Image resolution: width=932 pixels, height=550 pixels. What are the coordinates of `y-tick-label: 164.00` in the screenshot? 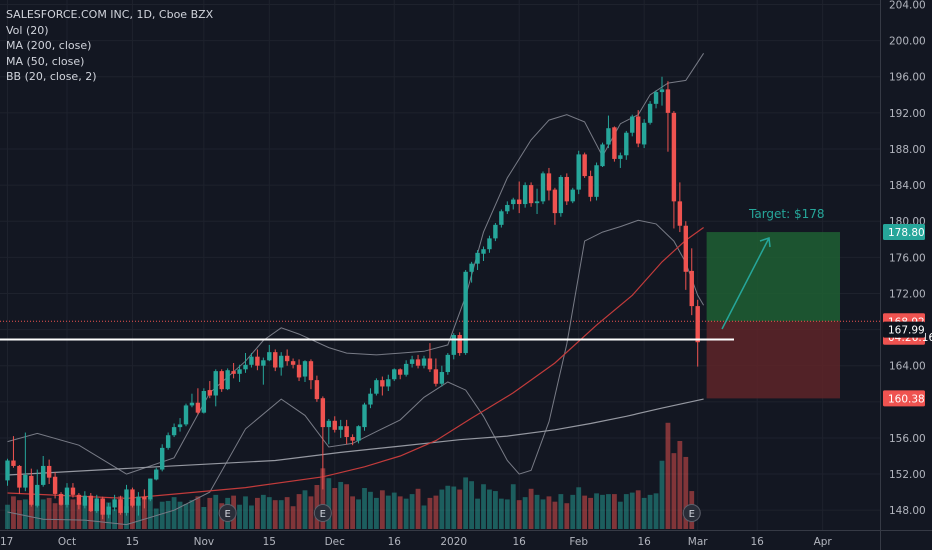 It's located at (907, 367).